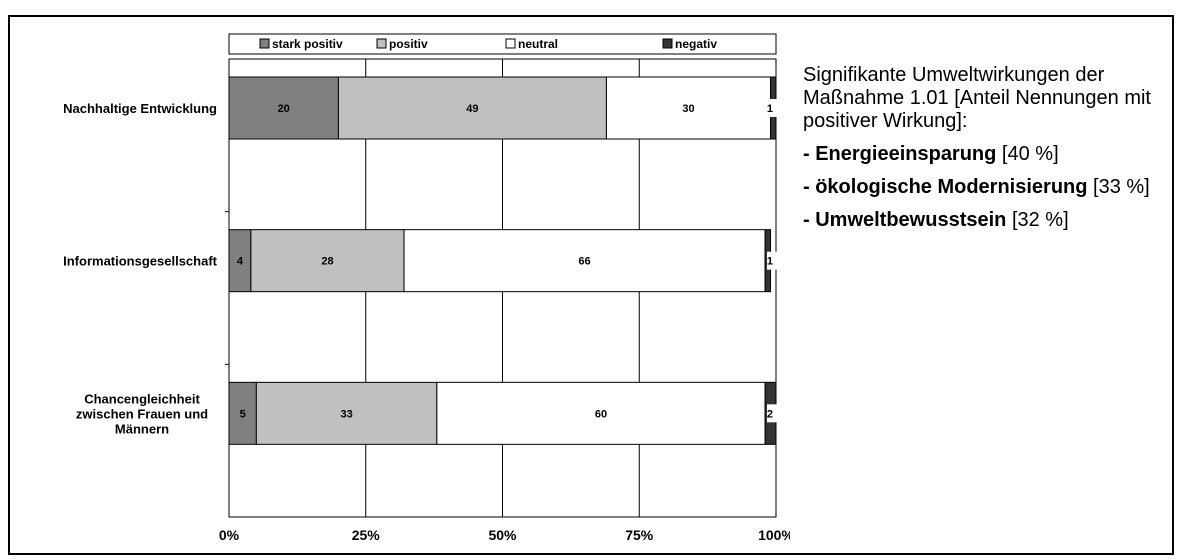 This screenshot has height=559, width=1182. I want to click on note-item-label: - Energieeinsparung, so click(900, 154).